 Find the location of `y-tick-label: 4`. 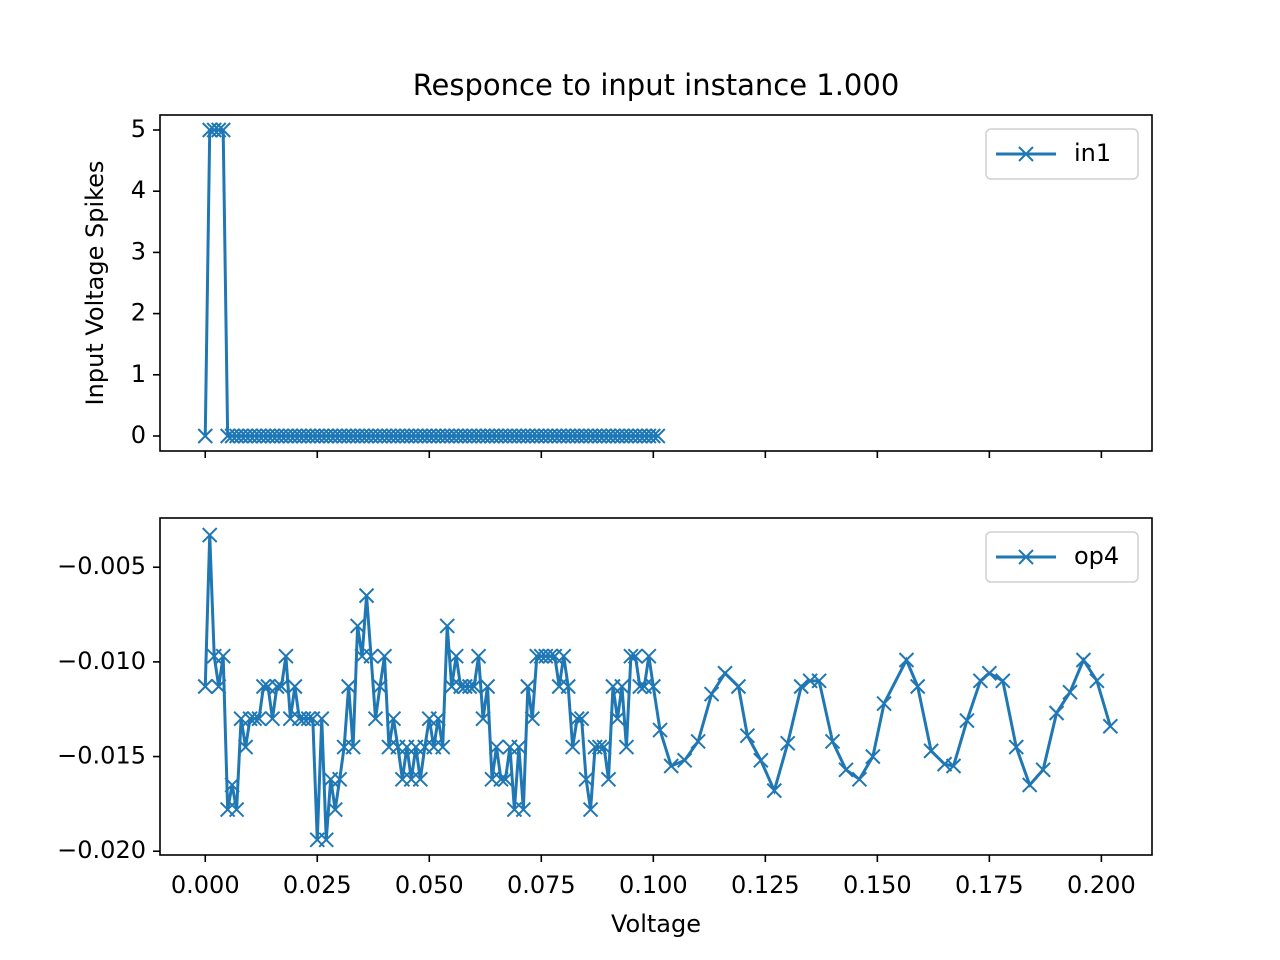

y-tick-label: 4 is located at coordinates (138, 190).